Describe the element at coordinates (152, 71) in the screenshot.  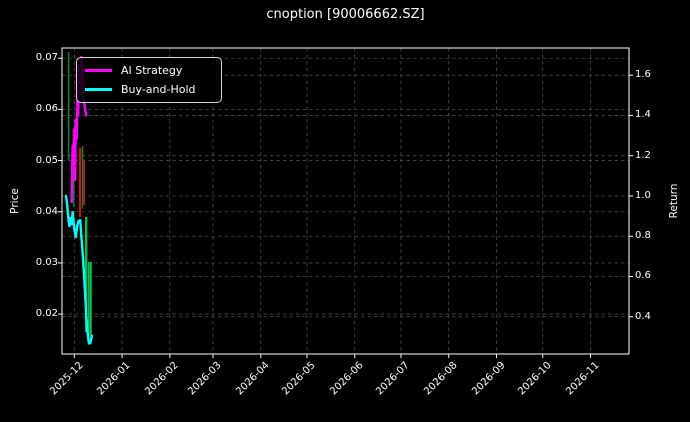
I see `legend-label-ai-strategy: AI Strategy` at that location.